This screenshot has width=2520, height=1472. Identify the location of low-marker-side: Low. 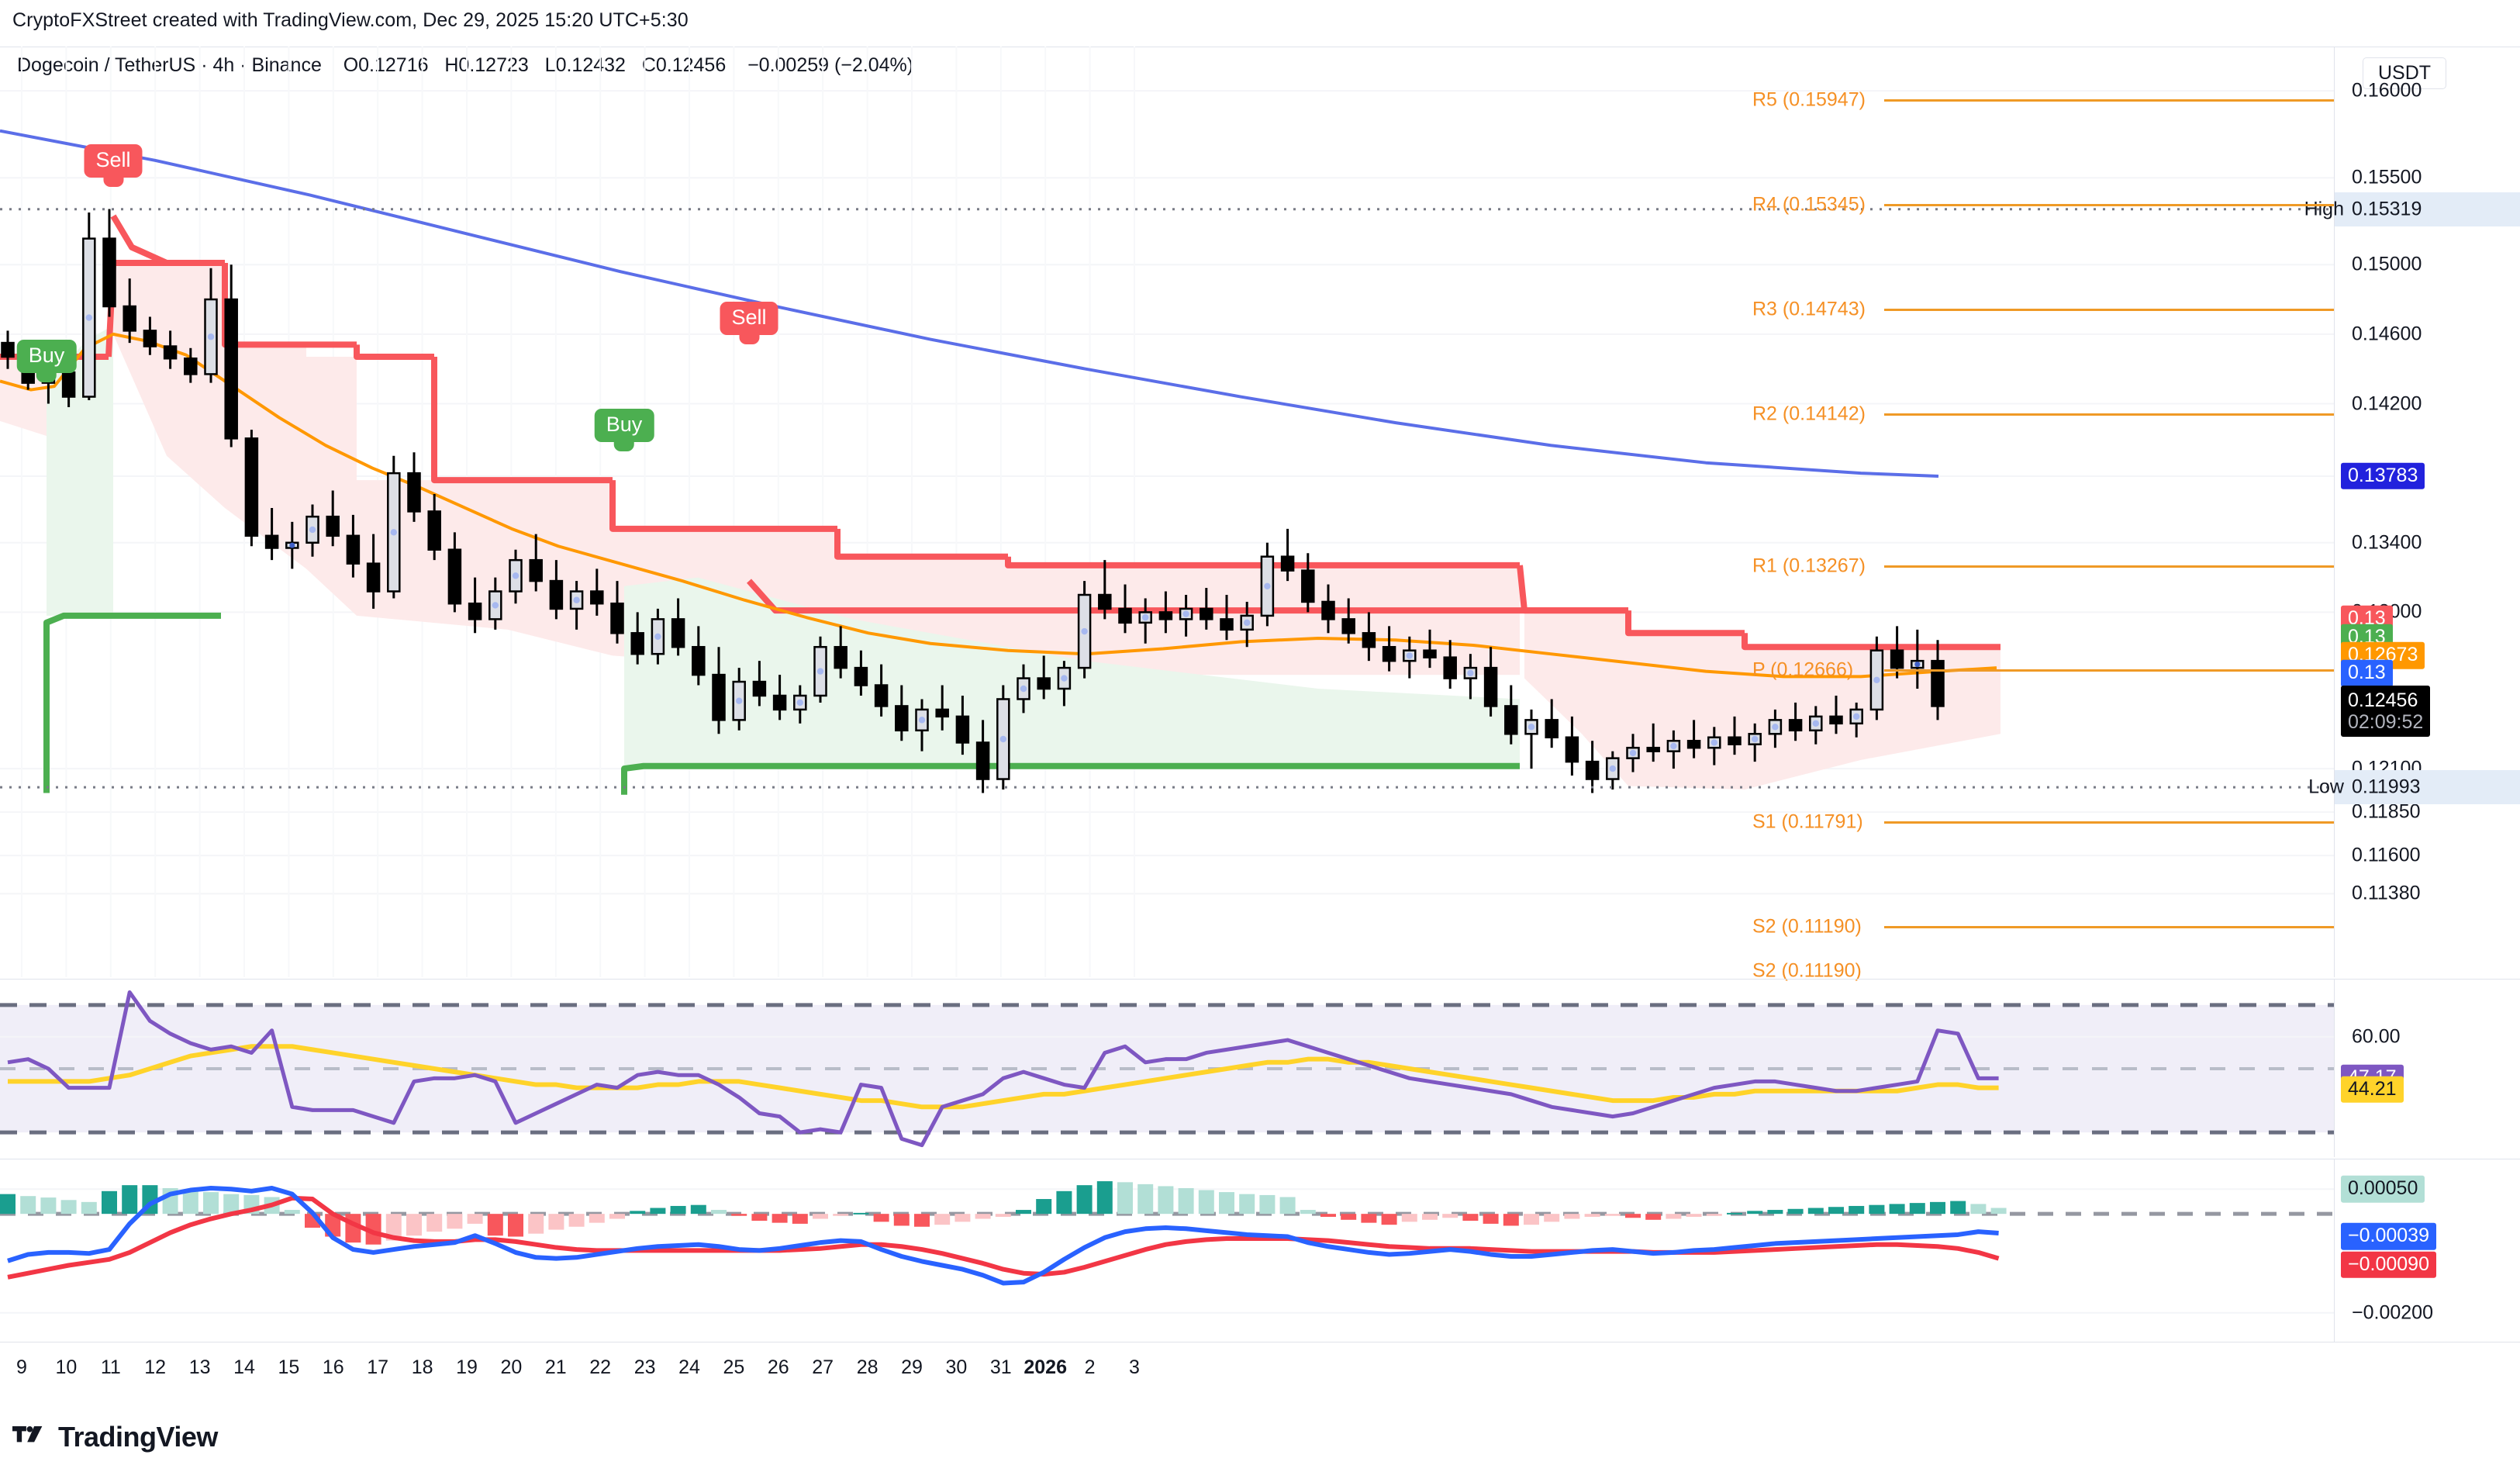
(2326, 787).